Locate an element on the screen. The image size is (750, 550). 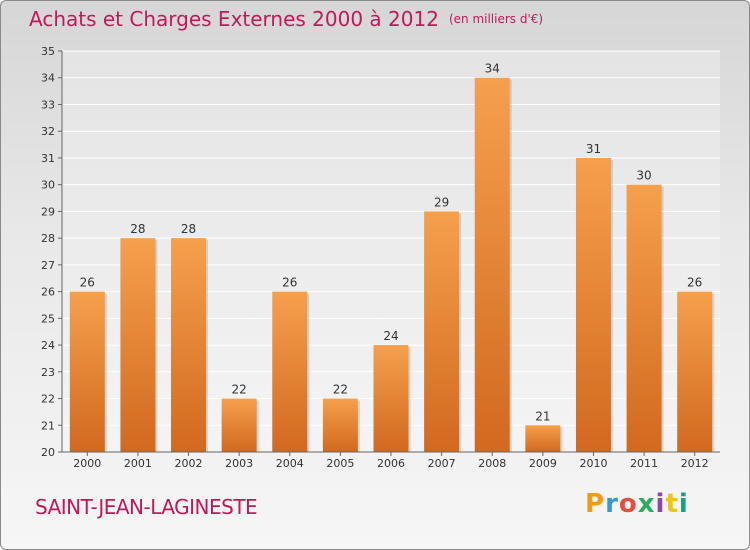
y-tick-label: 33 is located at coordinates (48, 104).